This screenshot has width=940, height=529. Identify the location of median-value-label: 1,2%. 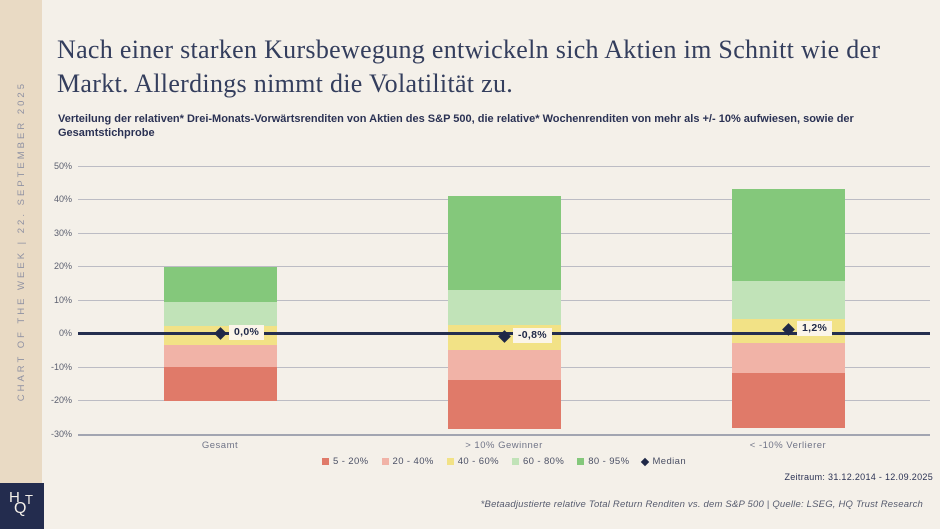
(815, 328).